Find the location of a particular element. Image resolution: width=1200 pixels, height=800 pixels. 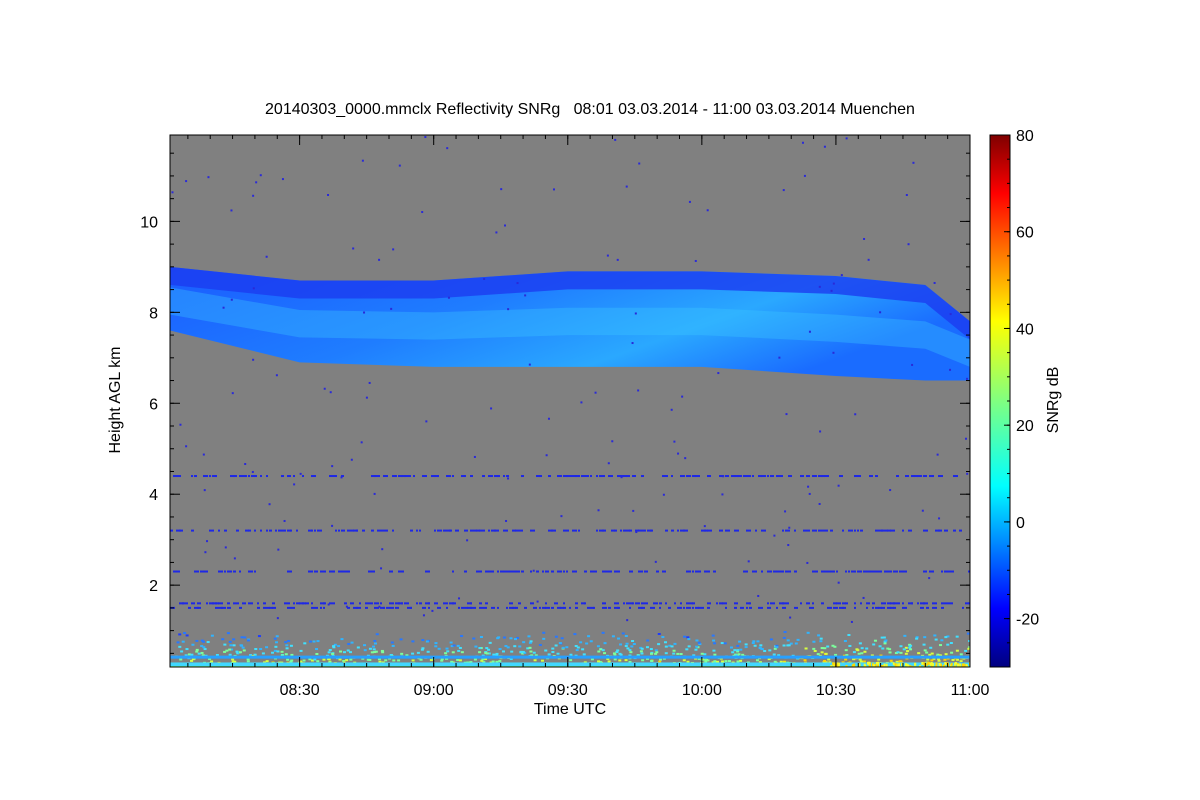

y-tick-label-0: 2 is located at coordinates (153, 586).